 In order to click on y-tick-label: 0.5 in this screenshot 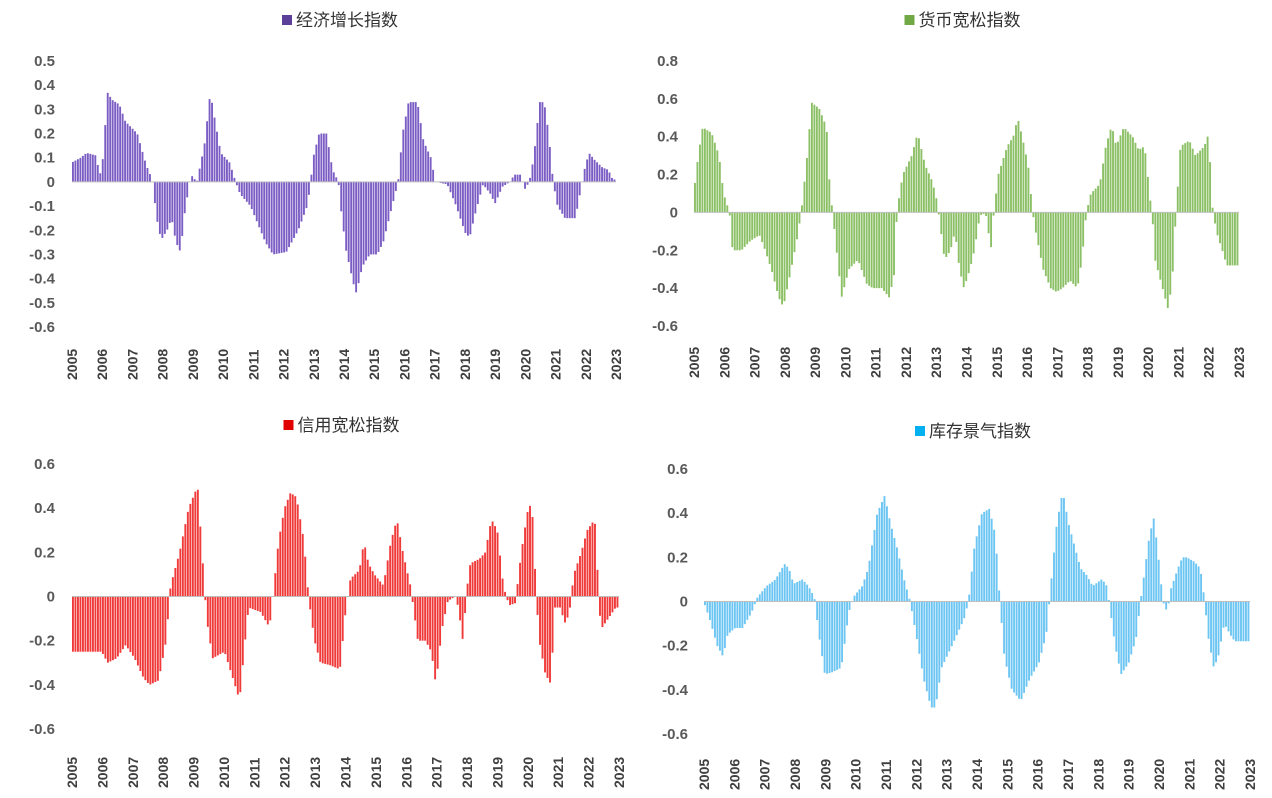, I will do `click(44, 61)`.